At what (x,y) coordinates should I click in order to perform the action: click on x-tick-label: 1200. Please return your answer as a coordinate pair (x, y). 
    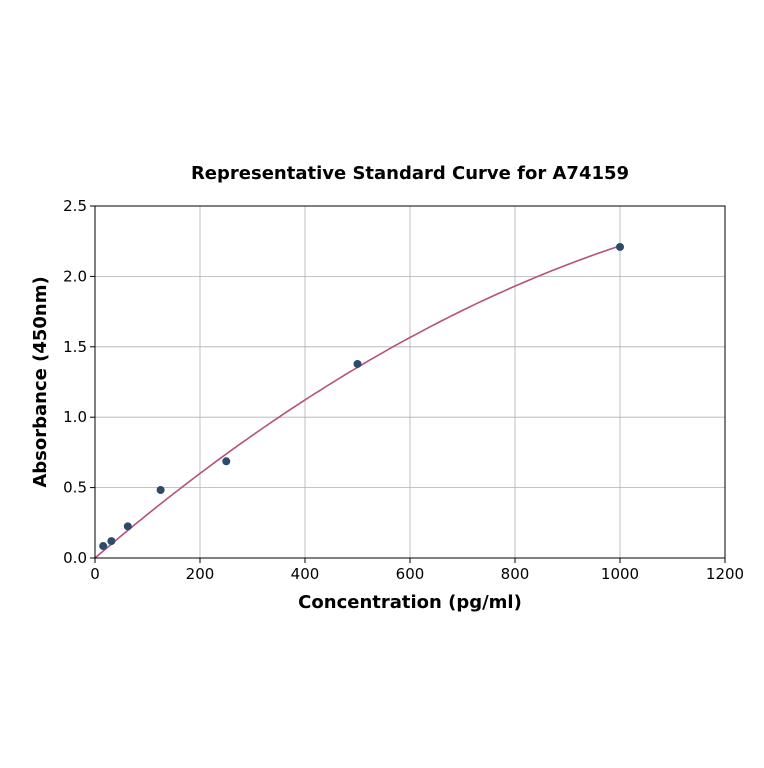
    Looking at the image, I should click on (725, 574).